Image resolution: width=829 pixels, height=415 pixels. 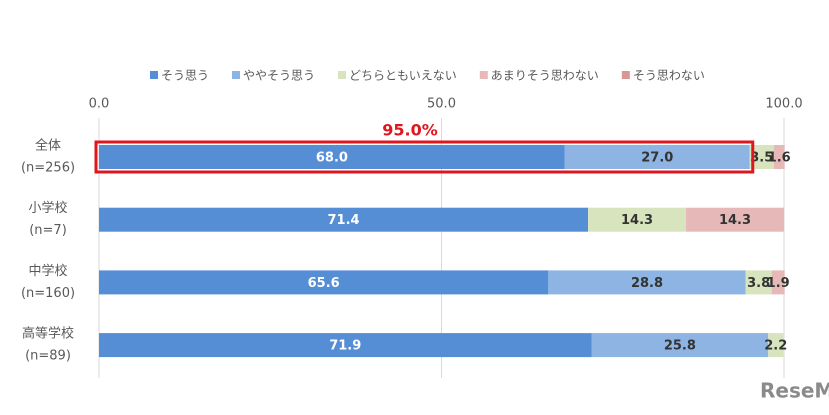 What do you see at coordinates (410, 130) in the screenshot?
I see `annotation-label: 95.0%` at bounding box center [410, 130].